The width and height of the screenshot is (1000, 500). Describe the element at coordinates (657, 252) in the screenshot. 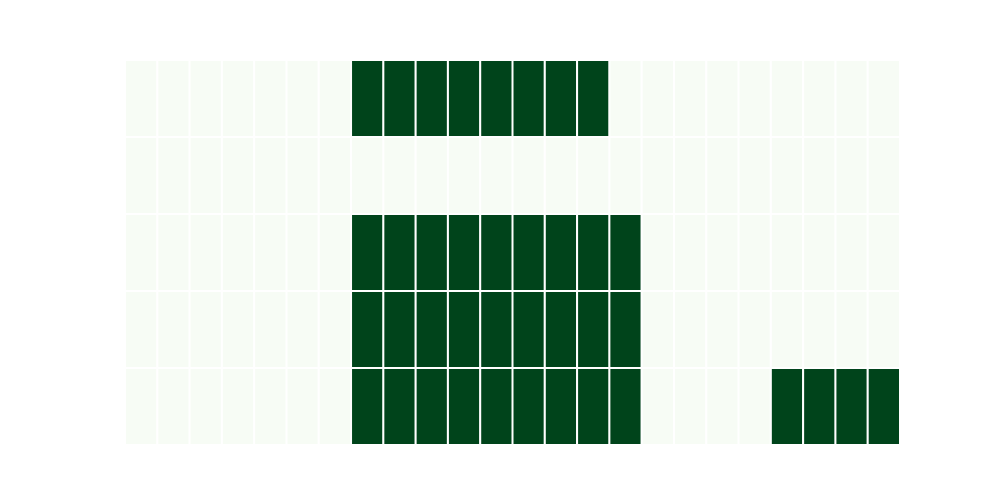

I see `heatmap-cell-r2-c16` at that location.